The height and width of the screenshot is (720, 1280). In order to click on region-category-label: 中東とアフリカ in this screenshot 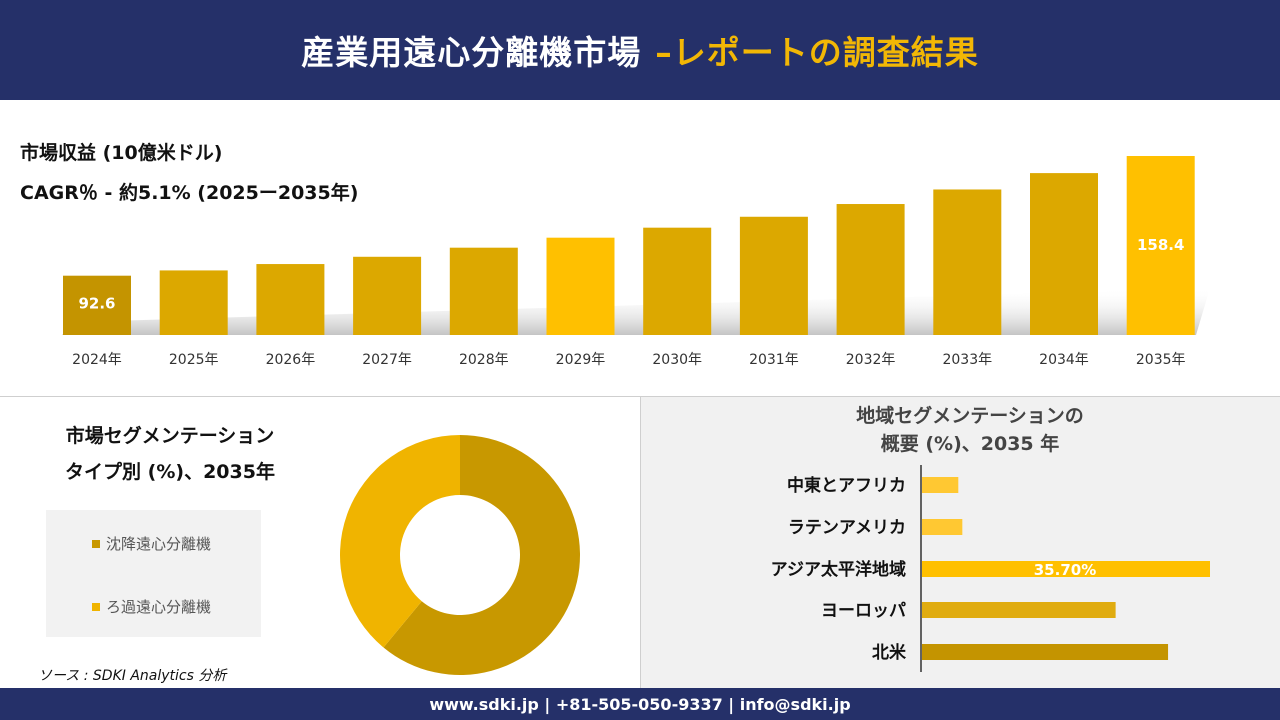, I will do `click(846, 485)`.